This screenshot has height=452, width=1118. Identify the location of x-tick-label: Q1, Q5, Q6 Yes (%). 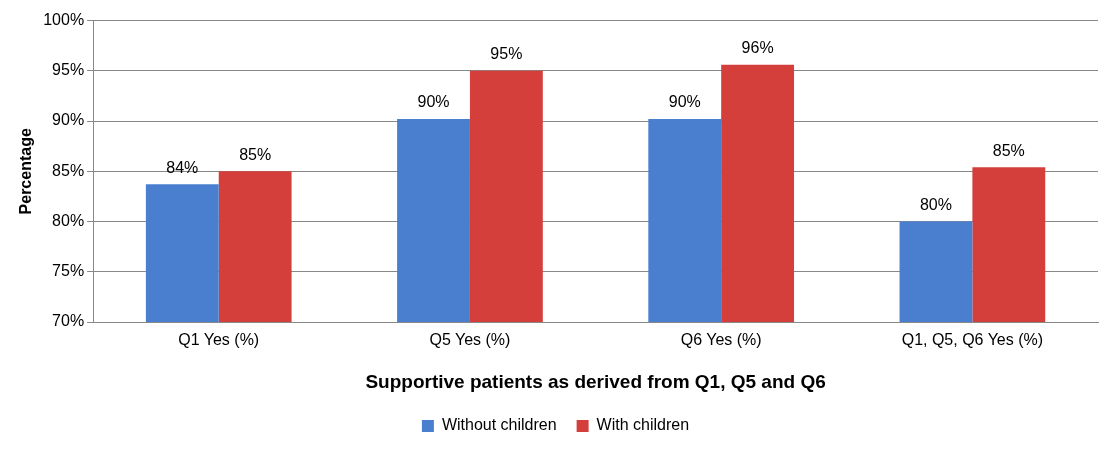
(972, 340).